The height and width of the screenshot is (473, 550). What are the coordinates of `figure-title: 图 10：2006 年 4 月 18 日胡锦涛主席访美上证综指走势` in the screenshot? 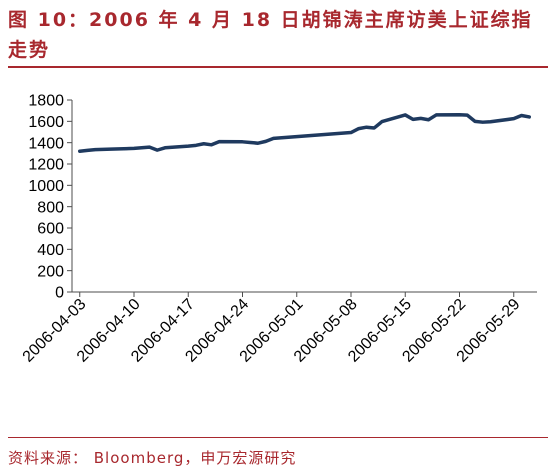 It's located at (270, 35).